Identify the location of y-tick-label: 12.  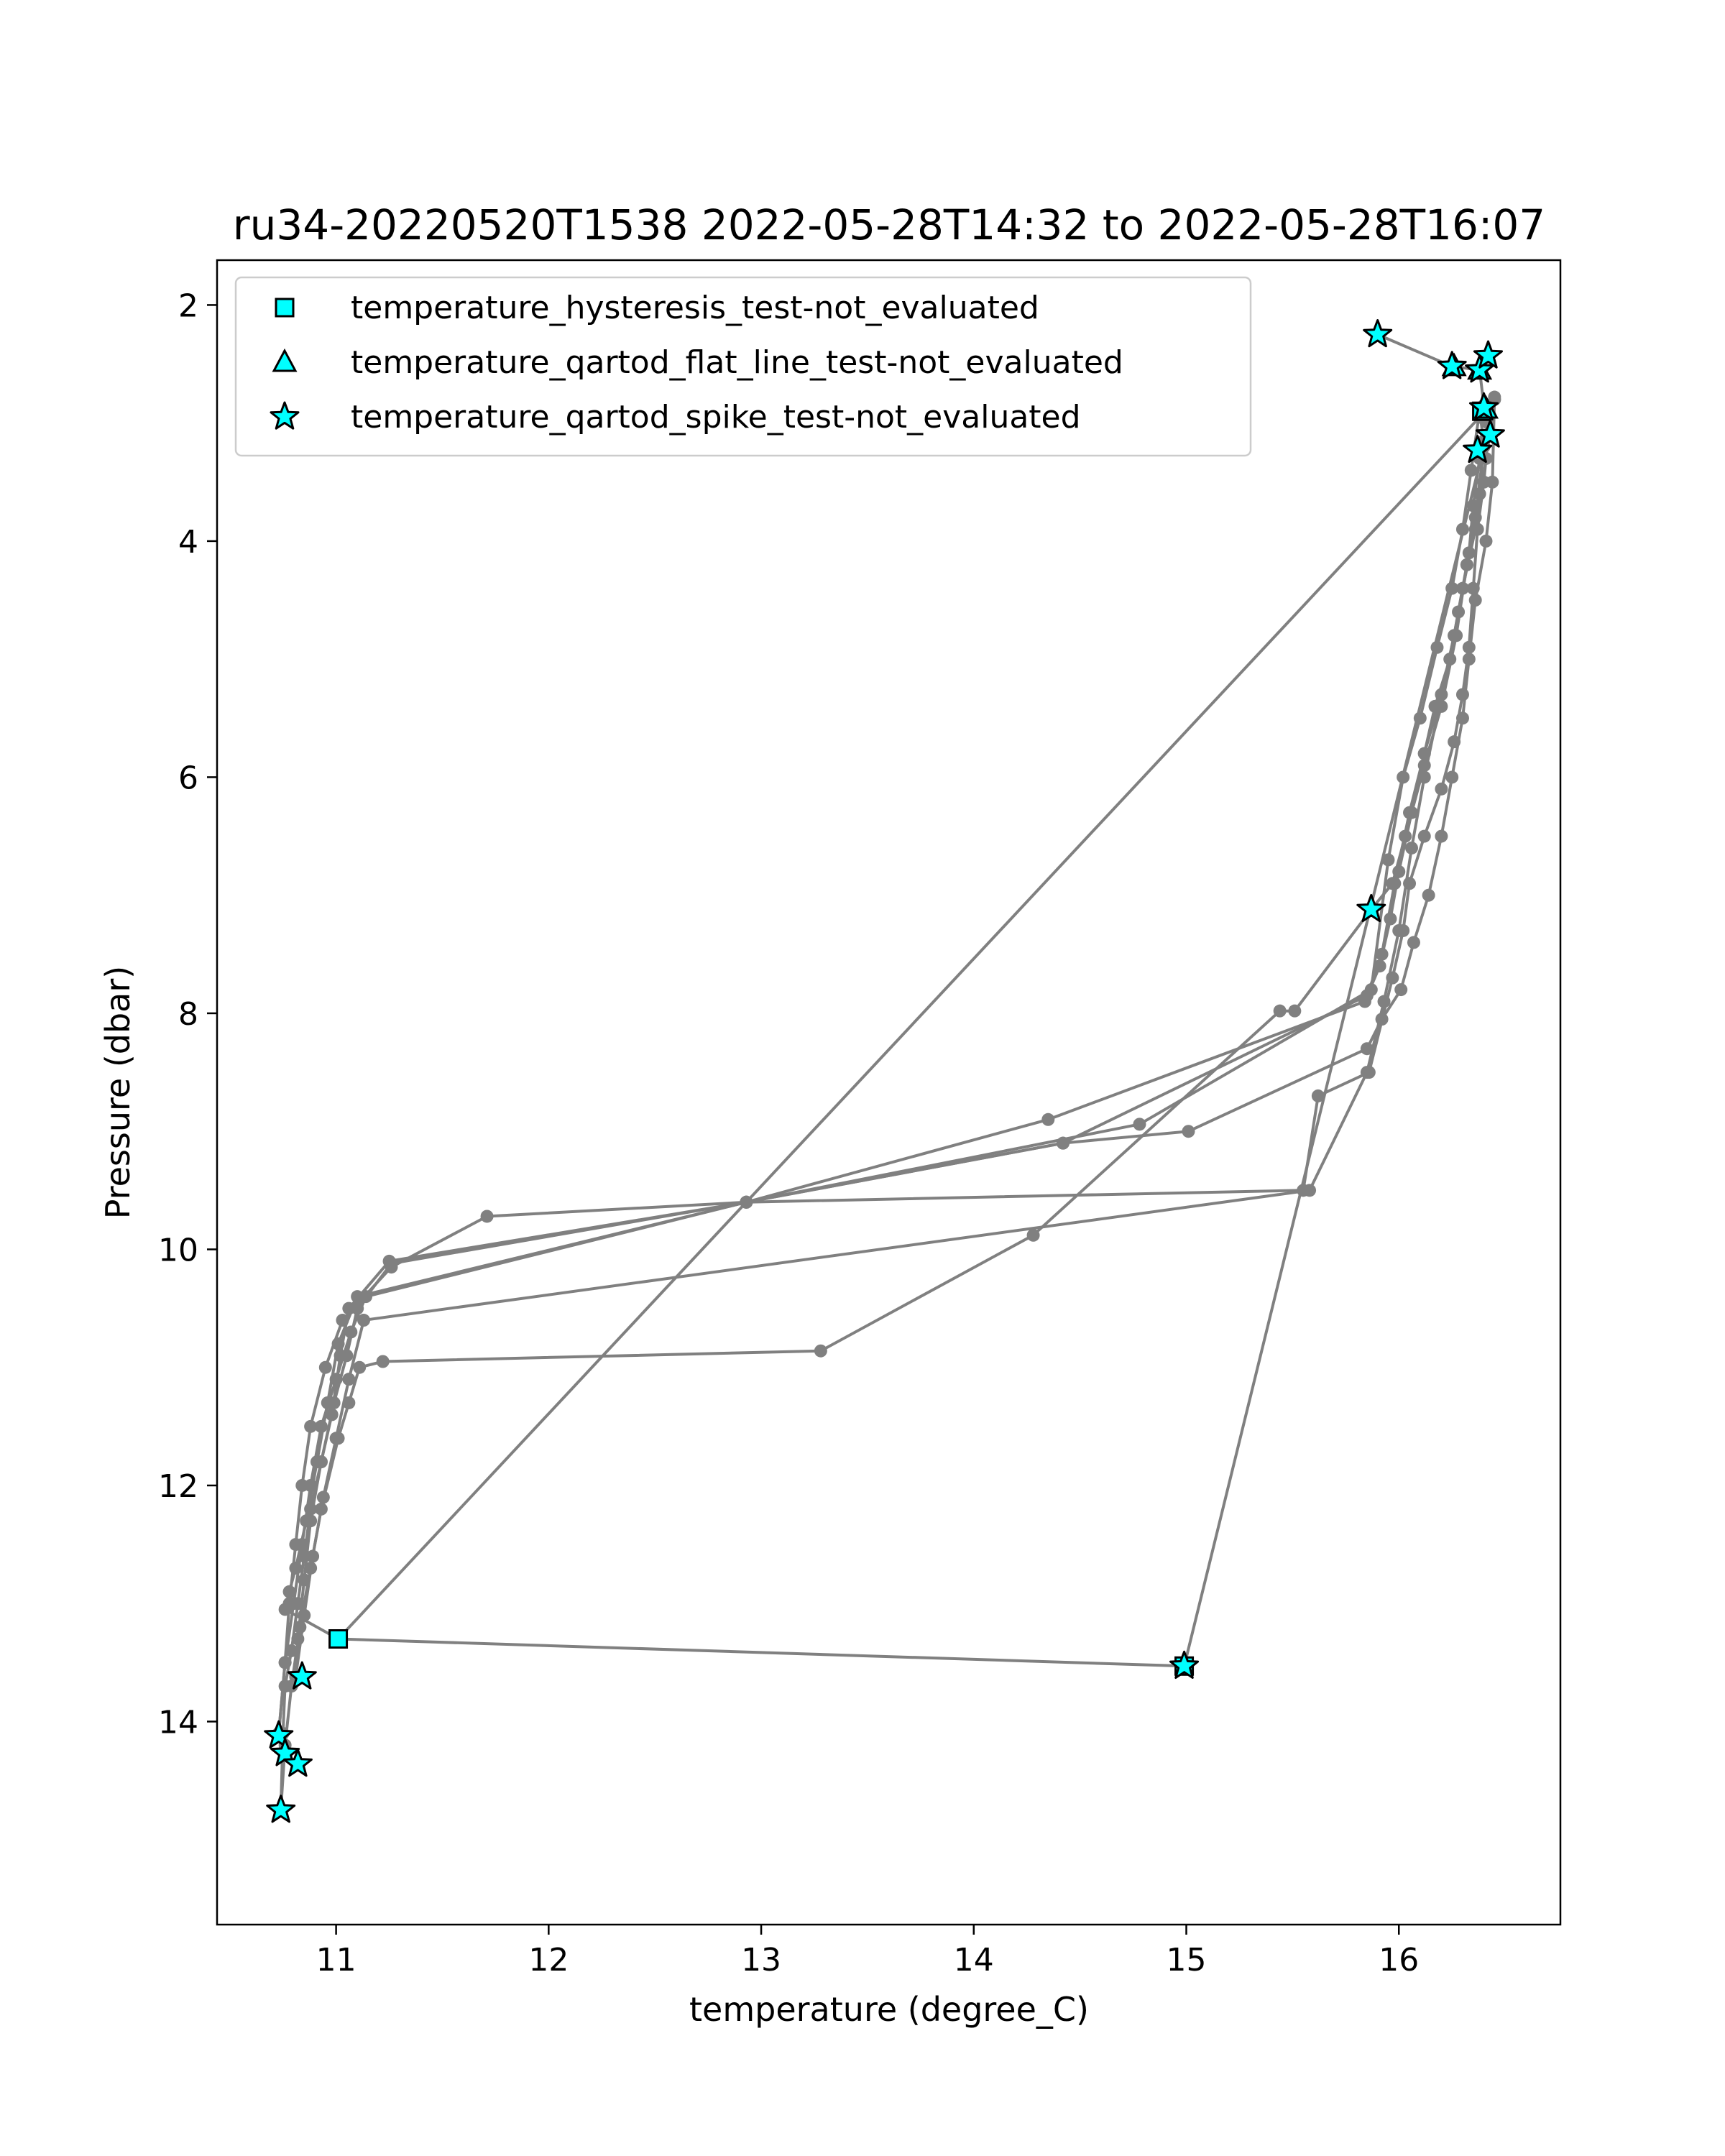
(178, 1486).